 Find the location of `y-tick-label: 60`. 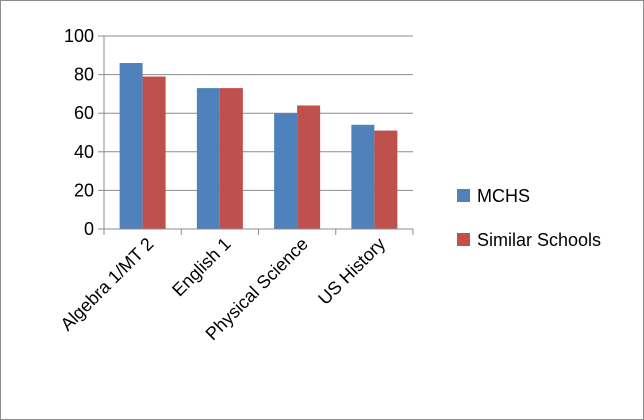

y-tick-label: 60 is located at coordinates (84, 113).